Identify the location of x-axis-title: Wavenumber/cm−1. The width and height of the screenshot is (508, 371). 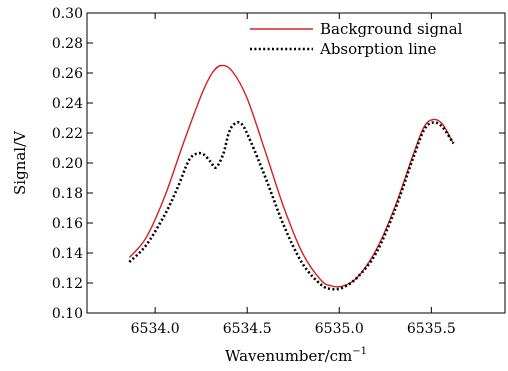
(296, 355).